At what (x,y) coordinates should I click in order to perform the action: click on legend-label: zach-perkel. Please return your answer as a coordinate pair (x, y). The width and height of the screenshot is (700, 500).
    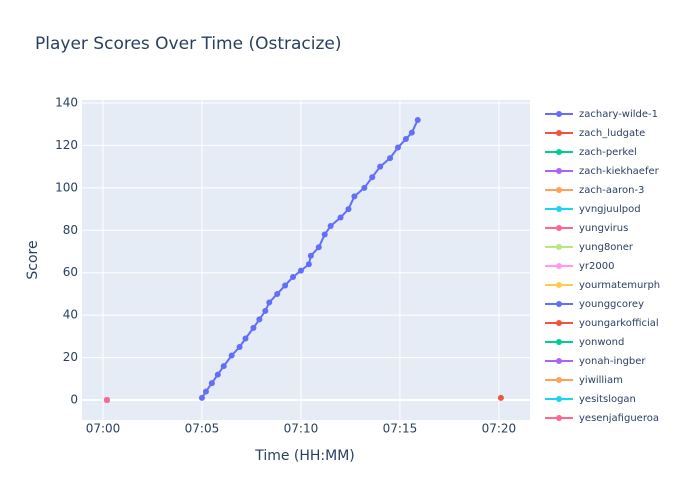
    Looking at the image, I should click on (608, 152).